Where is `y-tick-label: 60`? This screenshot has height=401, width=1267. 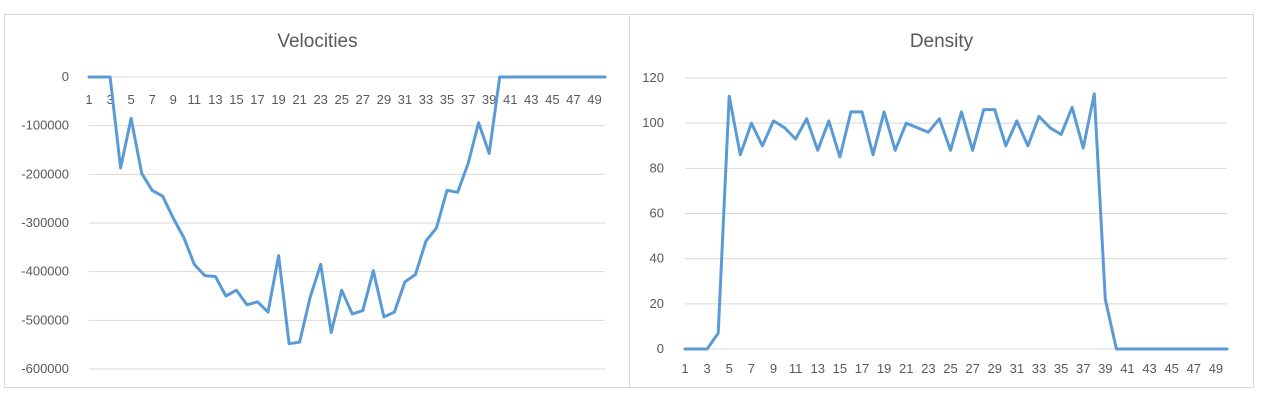
y-tick-label: 60 is located at coordinates (657, 213).